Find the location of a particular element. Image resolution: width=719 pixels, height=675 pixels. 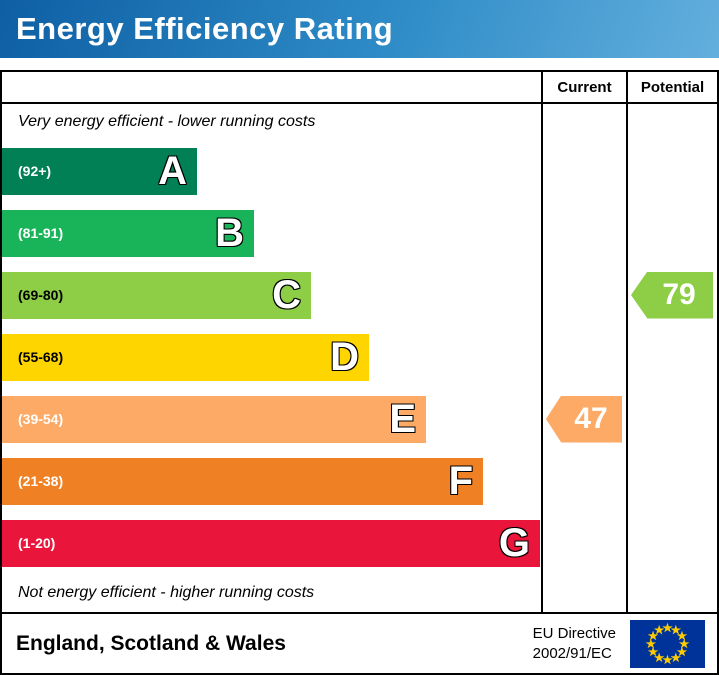

band-range-e: (39-54) is located at coordinates (41, 419).